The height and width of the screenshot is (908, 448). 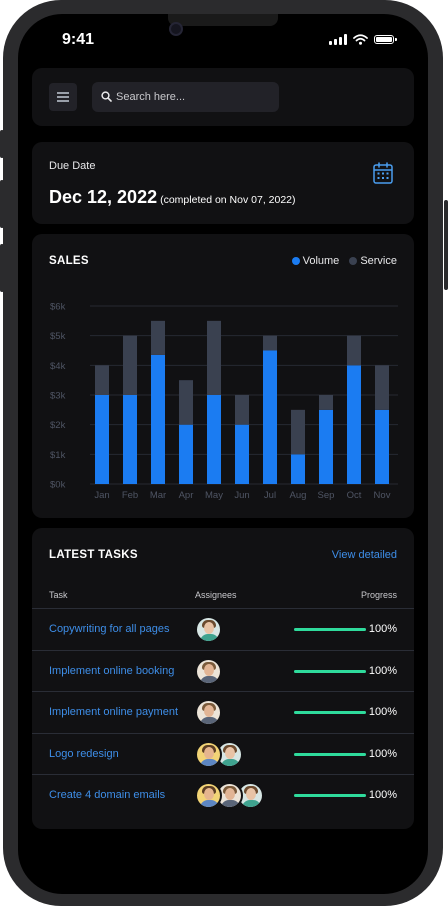 What do you see at coordinates (298, 495) in the screenshot?
I see `x-tick-label: Aug` at bounding box center [298, 495].